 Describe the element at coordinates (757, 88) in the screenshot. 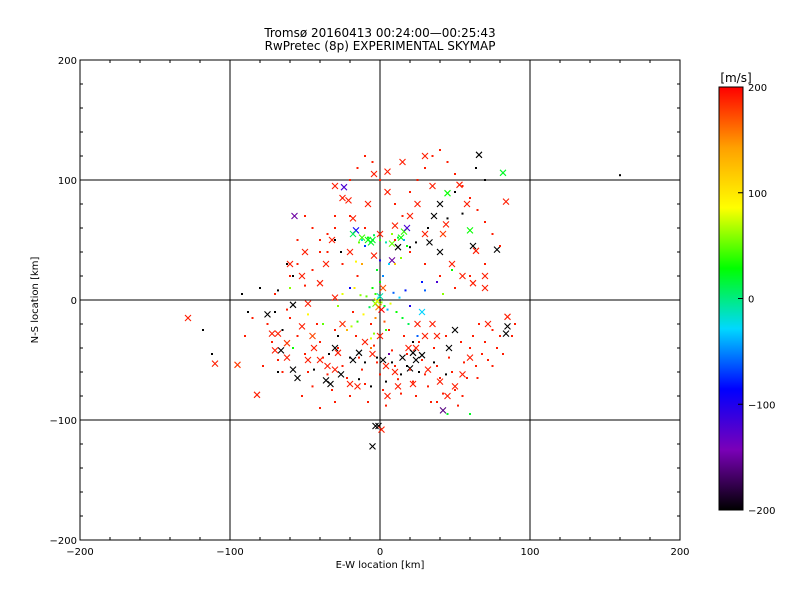

I see `colorbar-tick-label: 200` at that location.